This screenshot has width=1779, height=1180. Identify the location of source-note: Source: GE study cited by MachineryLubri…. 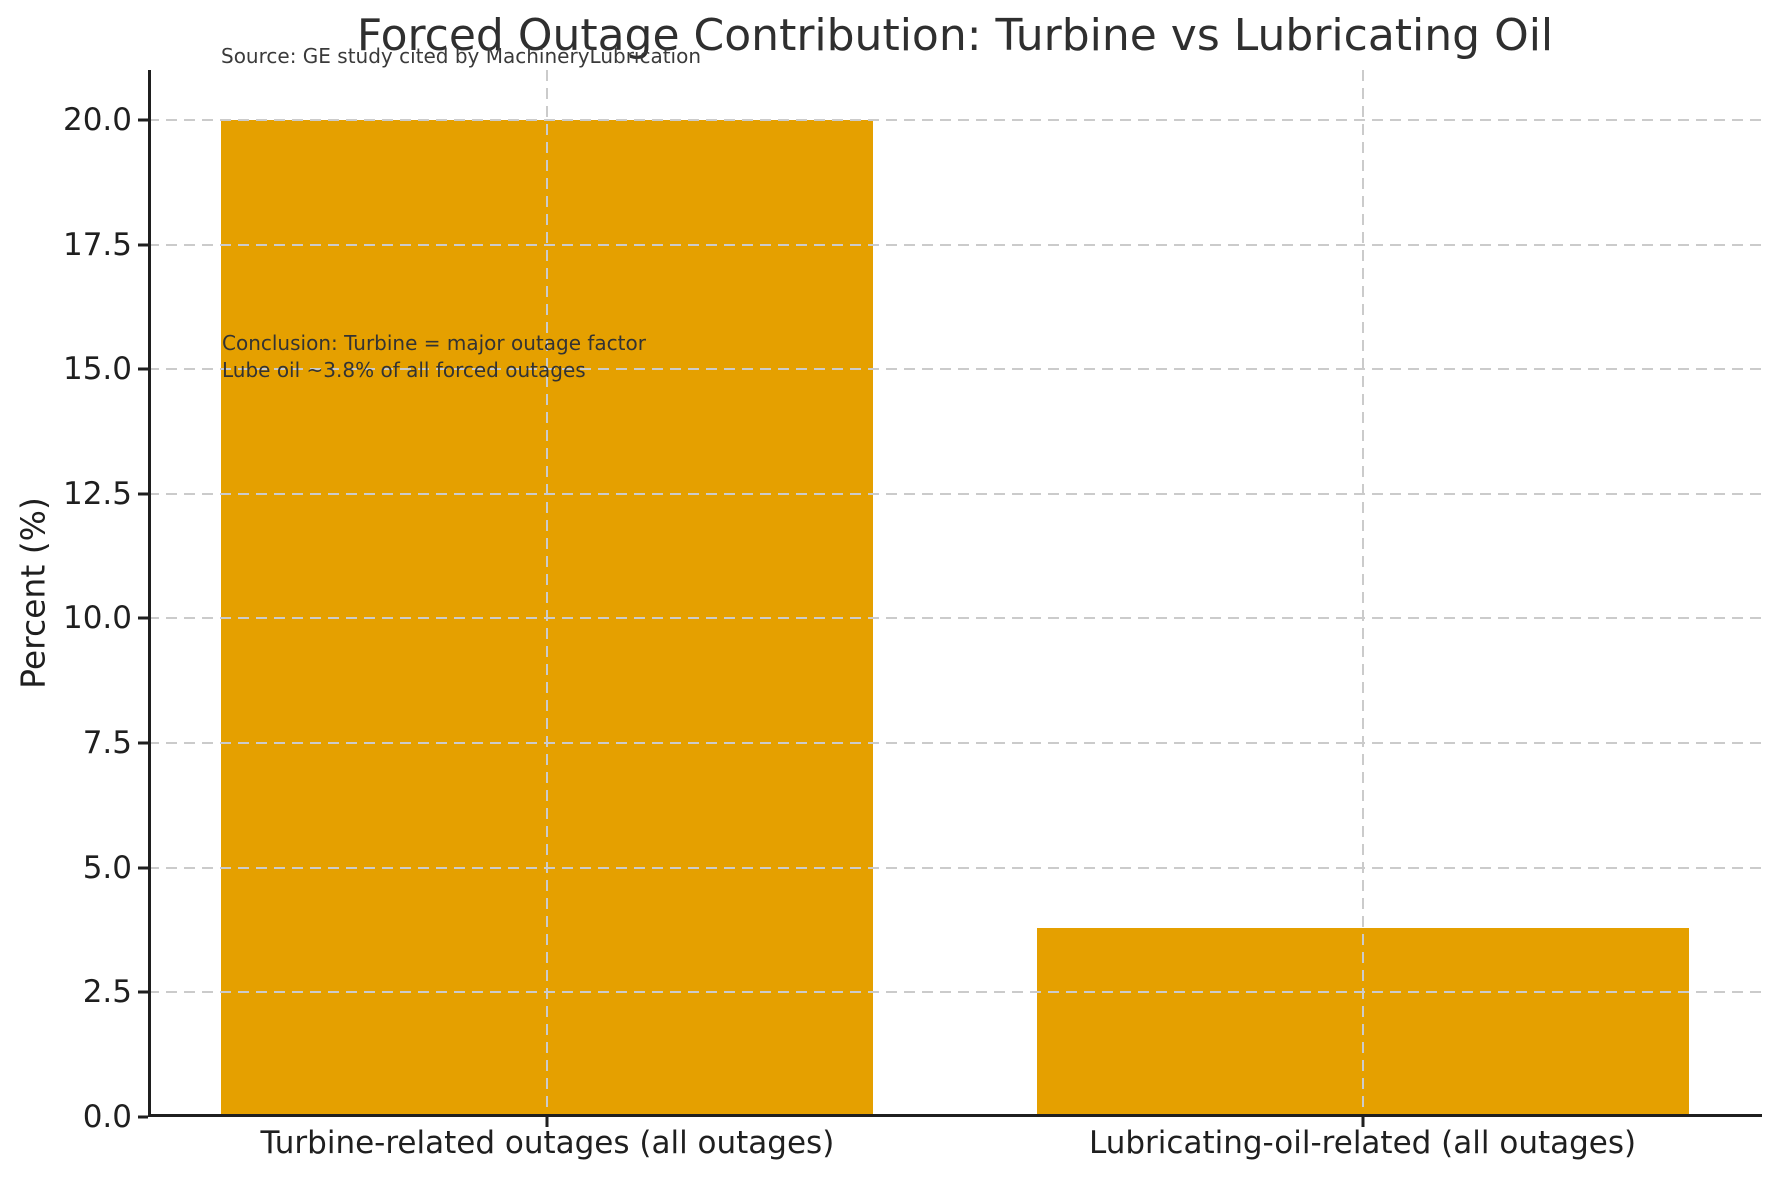
(461, 56).